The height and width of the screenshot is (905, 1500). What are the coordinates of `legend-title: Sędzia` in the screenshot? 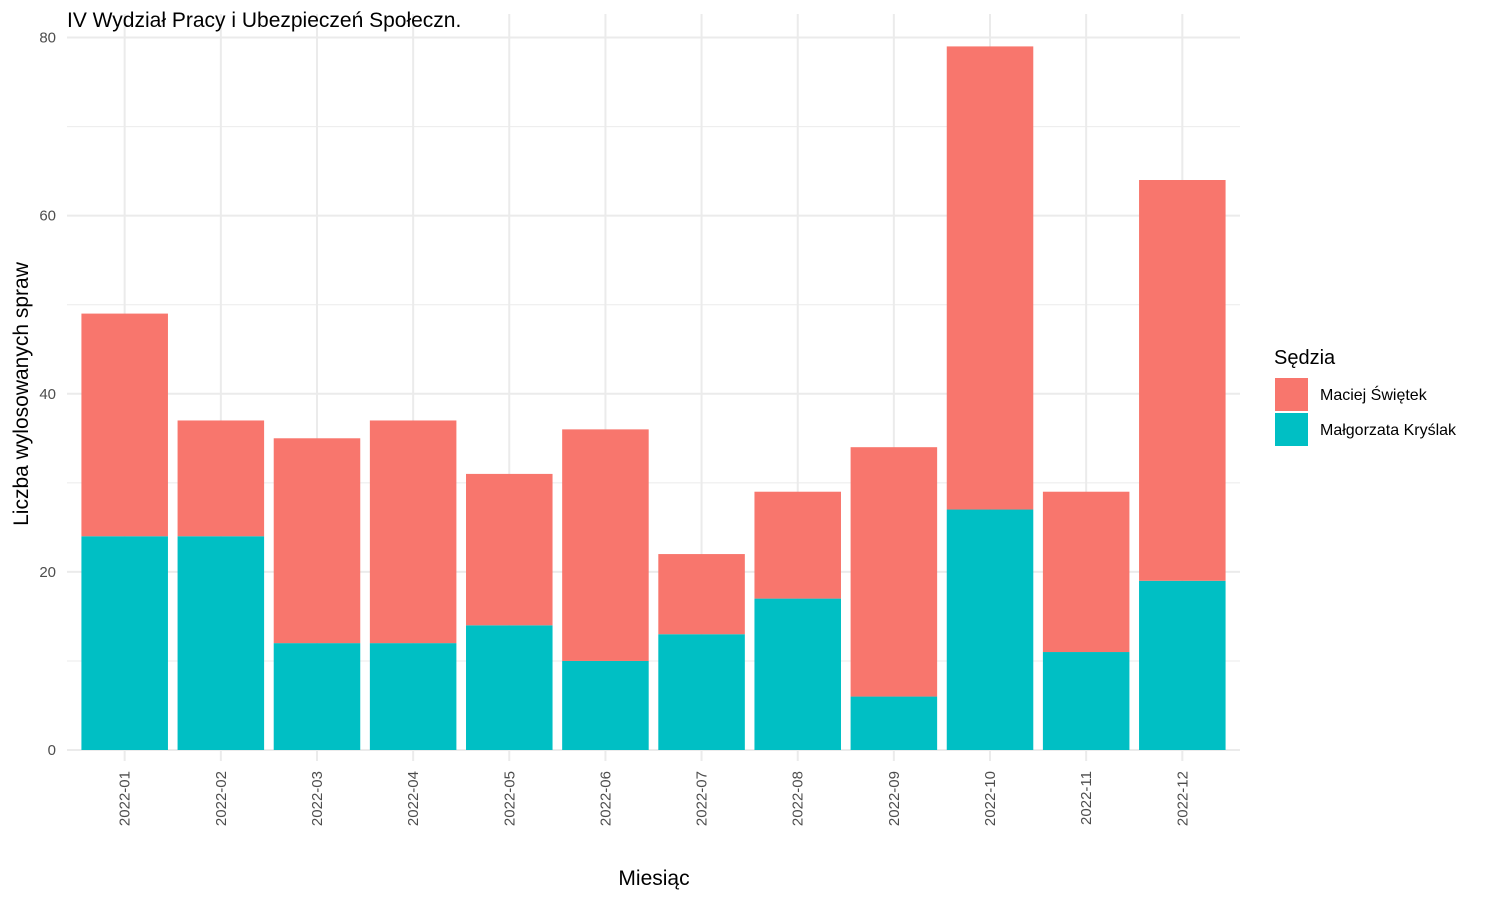 It's located at (1305, 358).